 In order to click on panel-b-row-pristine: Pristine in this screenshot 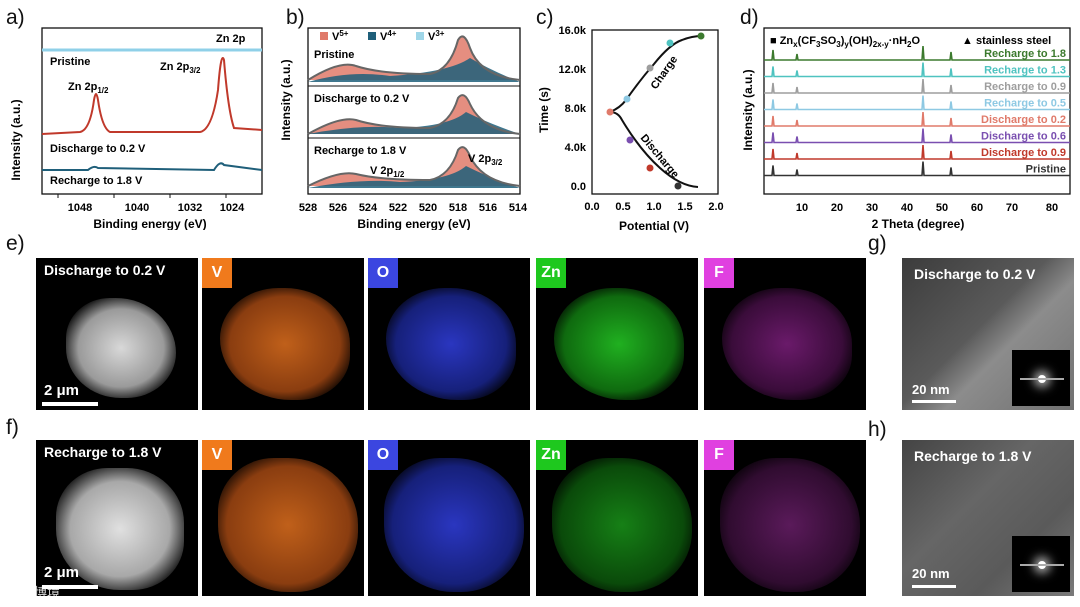, I will do `click(334, 55)`.